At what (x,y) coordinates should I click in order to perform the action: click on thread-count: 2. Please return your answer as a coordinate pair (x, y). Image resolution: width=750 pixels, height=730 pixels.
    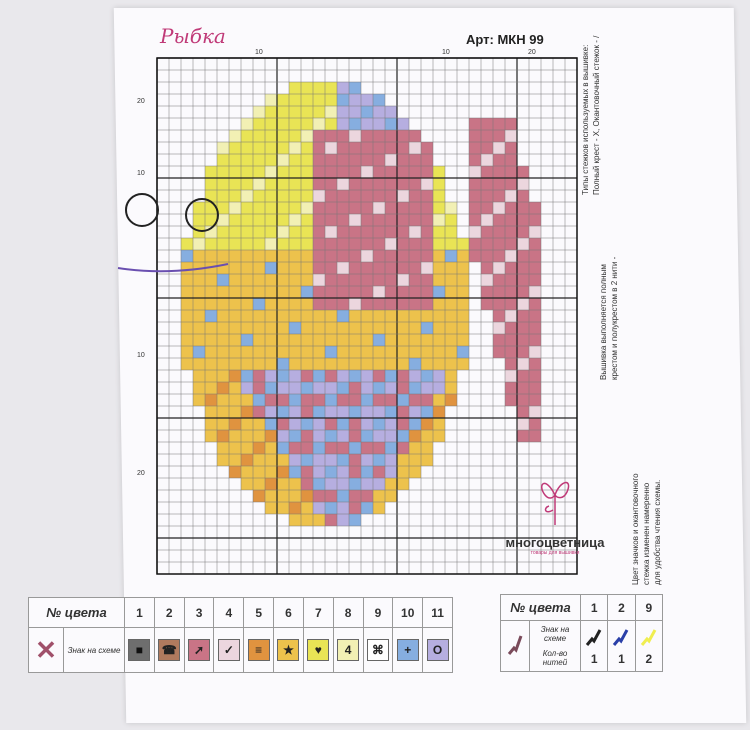
    Looking at the image, I should click on (649, 658).